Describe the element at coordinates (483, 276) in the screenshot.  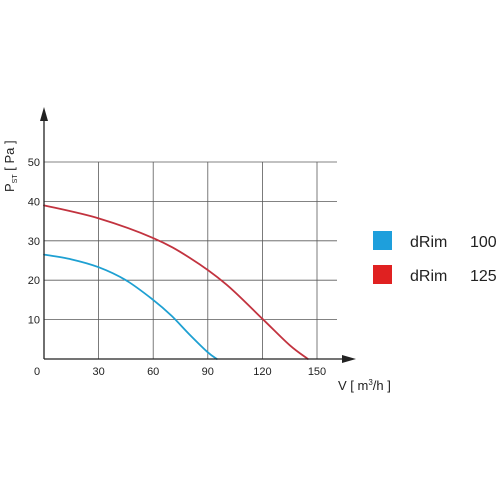
I see `legend-size-125: 125` at that location.